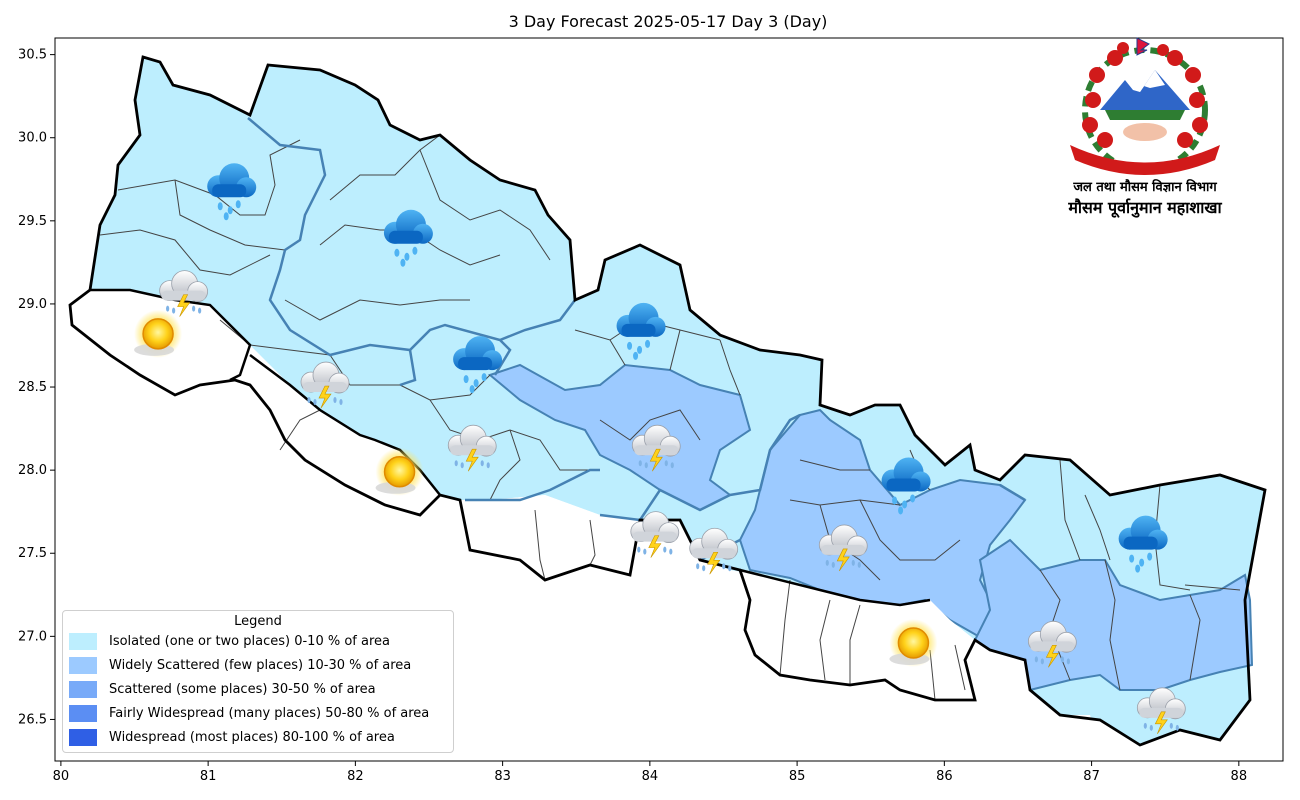 This screenshot has width=1300, height=800. I want to click on x-tick-label: 87, so click(1091, 776).